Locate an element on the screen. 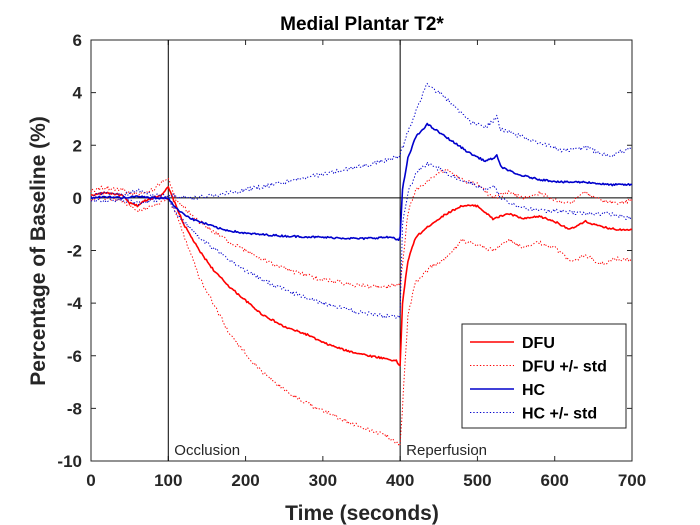 Image resolution: width=700 pixels, height=525 pixels. x-tick-label: 700 is located at coordinates (632, 480).